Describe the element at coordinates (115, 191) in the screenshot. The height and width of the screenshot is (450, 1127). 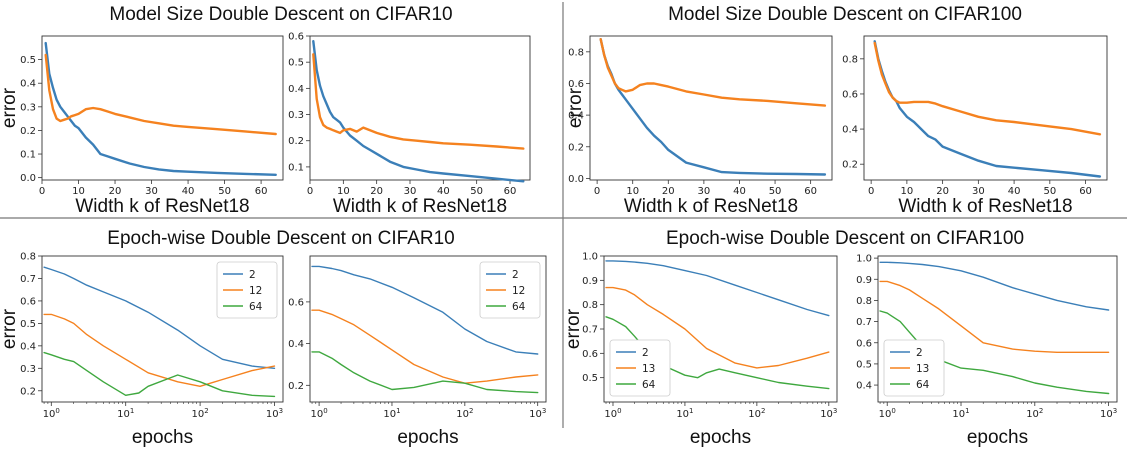
I see `x-tick-label: 20` at that location.